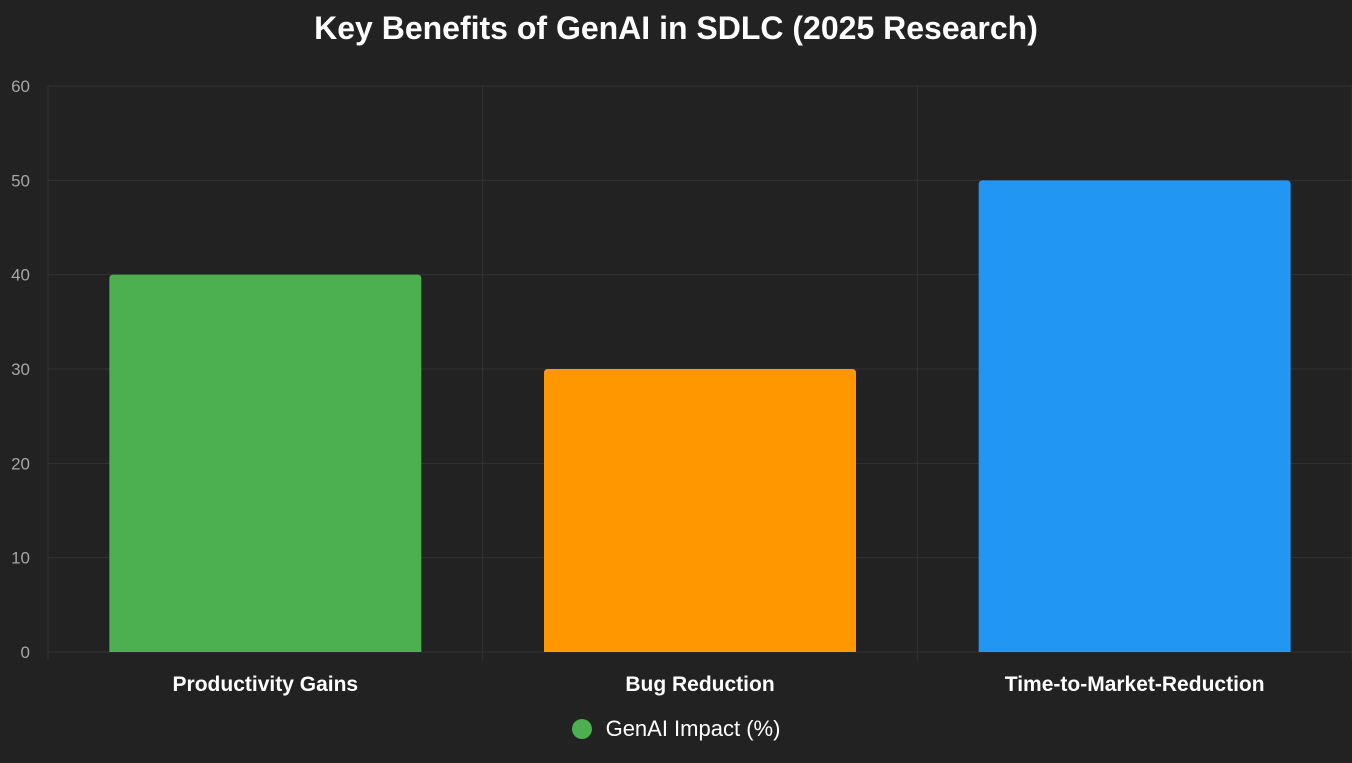  I want to click on y-tick-label-20: 20, so click(20, 463).